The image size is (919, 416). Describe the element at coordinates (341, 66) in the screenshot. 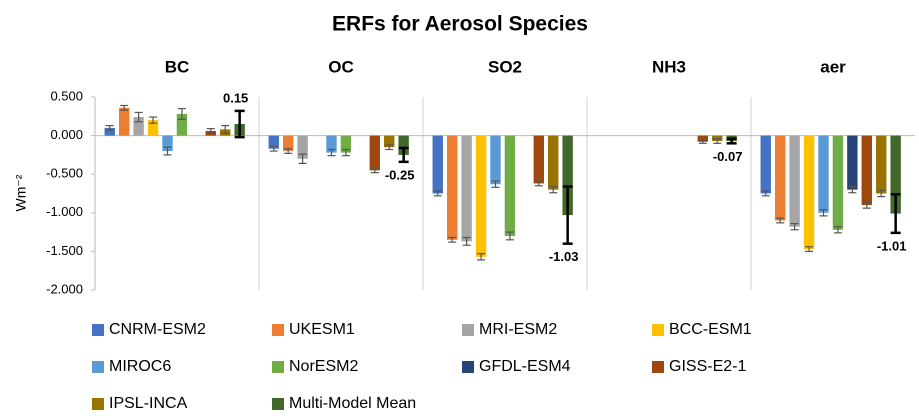

I see `category-label: OC` at that location.